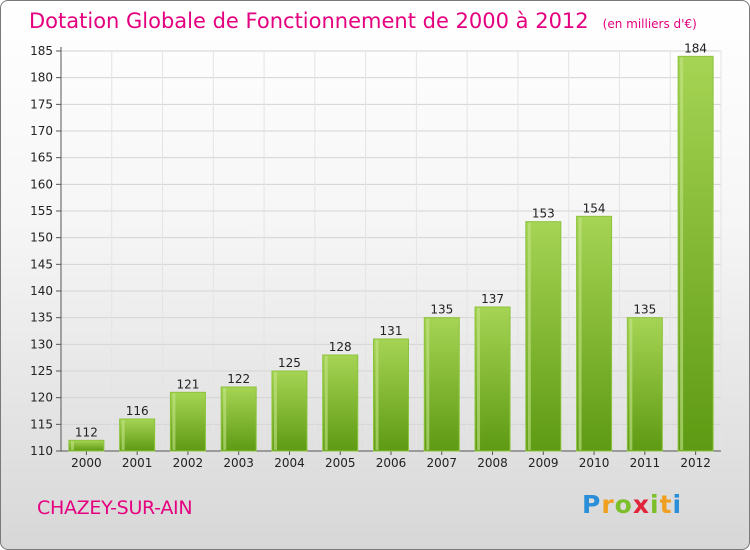  Describe the element at coordinates (187, 384) in the screenshot. I see `data-label: 121` at that location.